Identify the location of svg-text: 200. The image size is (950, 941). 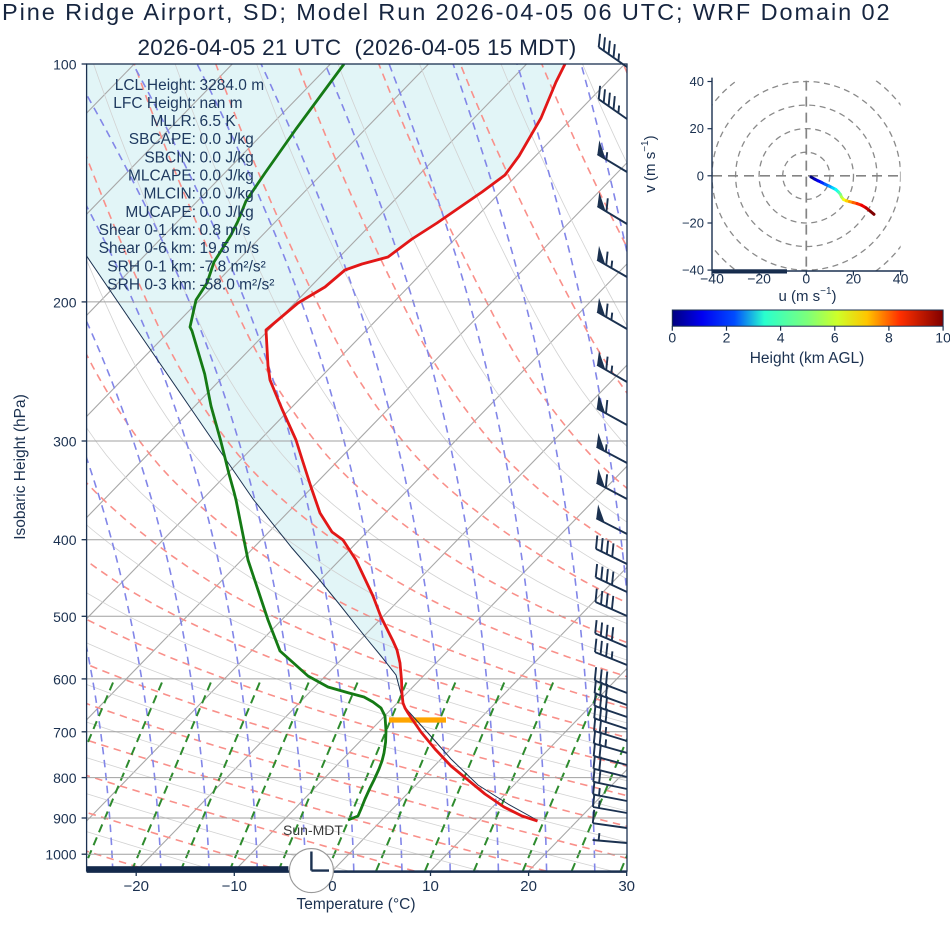
(65, 302).